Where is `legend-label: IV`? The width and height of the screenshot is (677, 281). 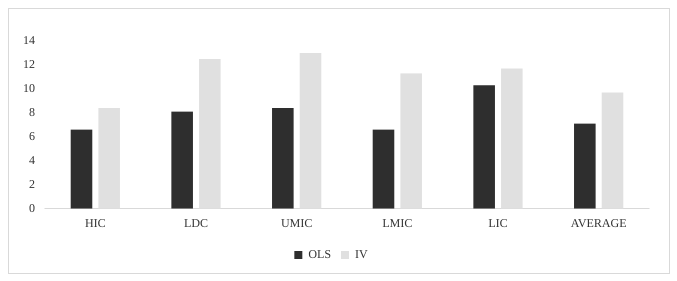 legend-label: IV is located at coordinates (361, 254).